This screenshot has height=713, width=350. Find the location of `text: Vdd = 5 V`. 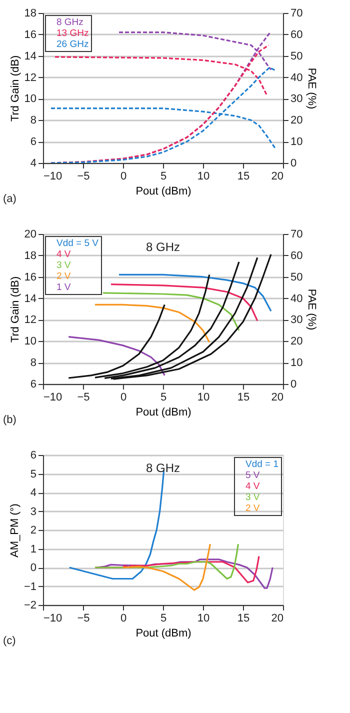

text: Vdd = 5 V is located at coordinates (78, 243).